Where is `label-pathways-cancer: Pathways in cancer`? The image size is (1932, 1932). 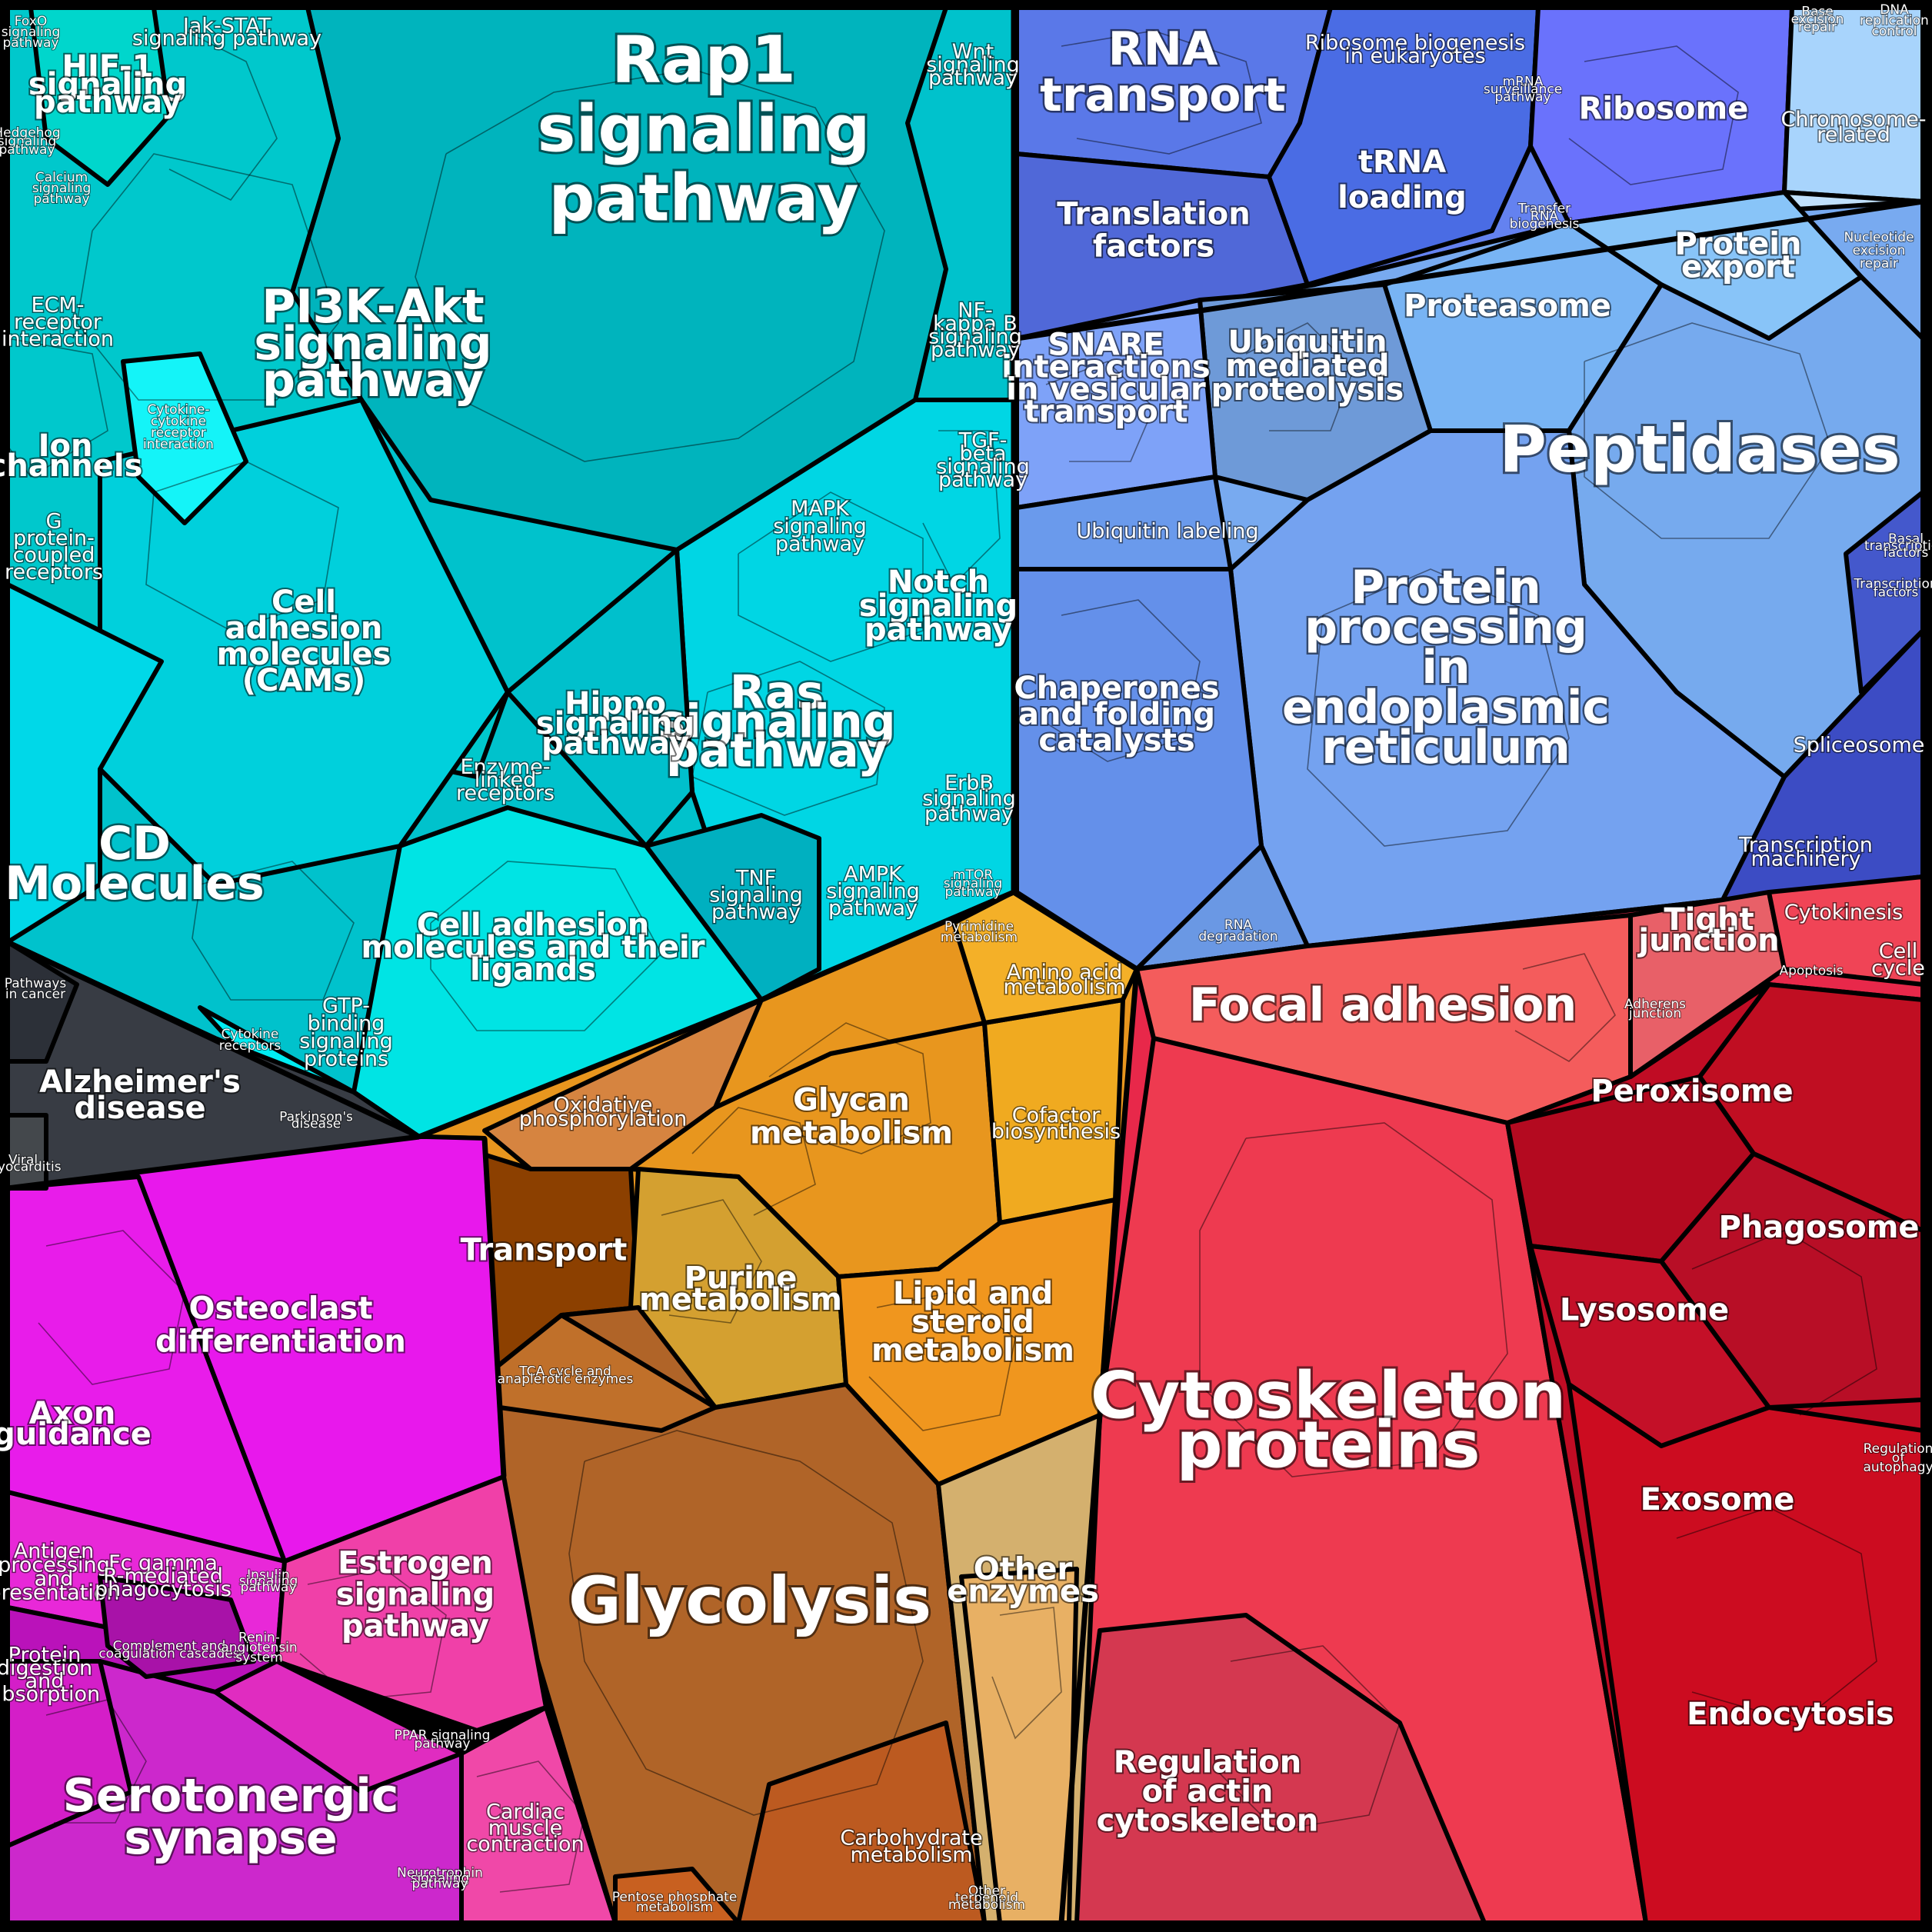 label-pathways-cancer: Pathways in cancer is located at coordinates (36, 989).